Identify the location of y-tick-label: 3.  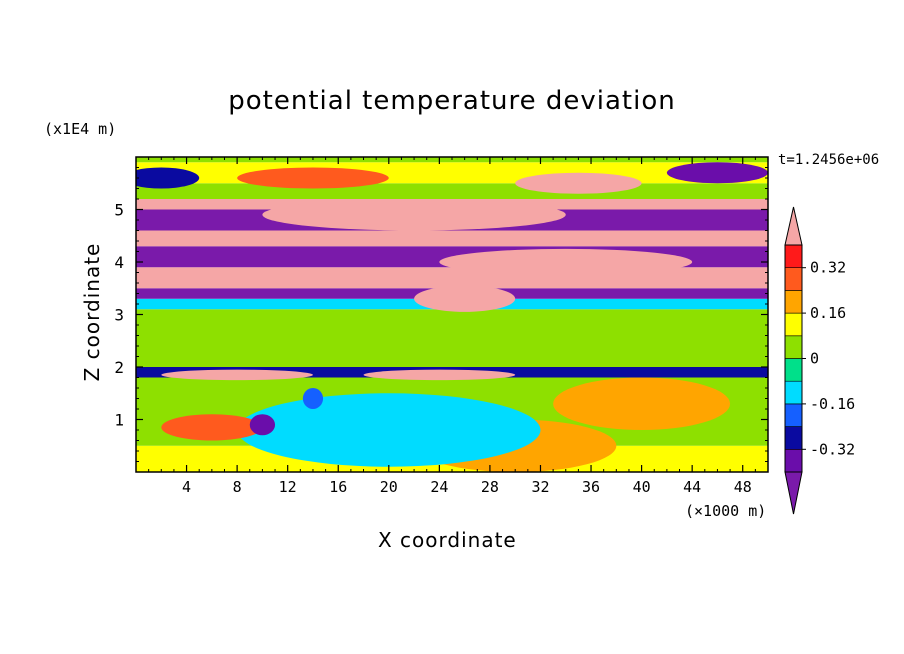
(119, 315).